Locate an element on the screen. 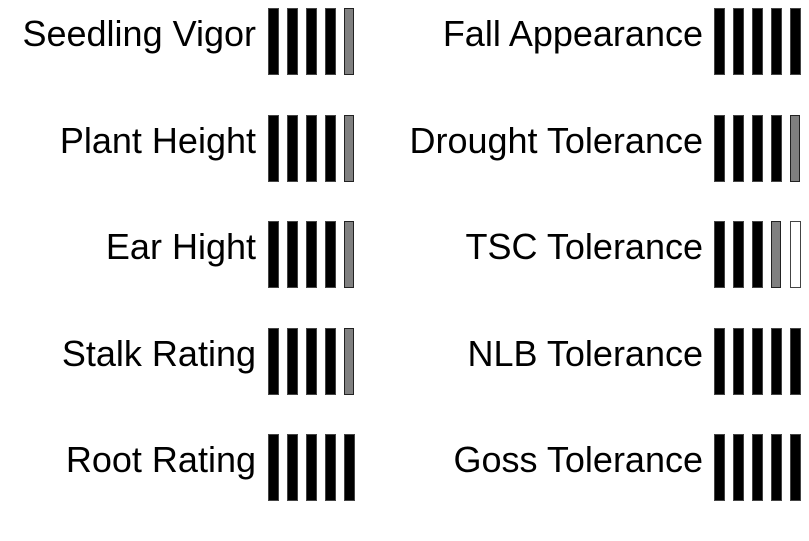  rating-label: Seedling Vigor is located at coordinates (139, 33).